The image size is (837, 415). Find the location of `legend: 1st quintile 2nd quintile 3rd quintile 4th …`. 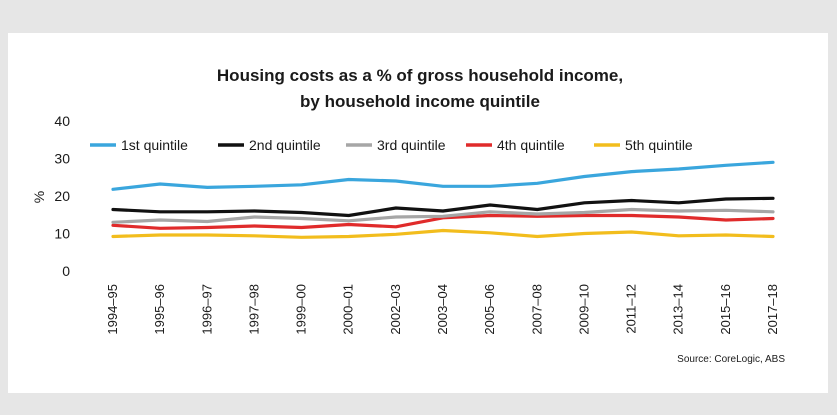

legend: 1st quintile 2nd quintile 3rd quintile 4th … is located at coordinates (391, 145).